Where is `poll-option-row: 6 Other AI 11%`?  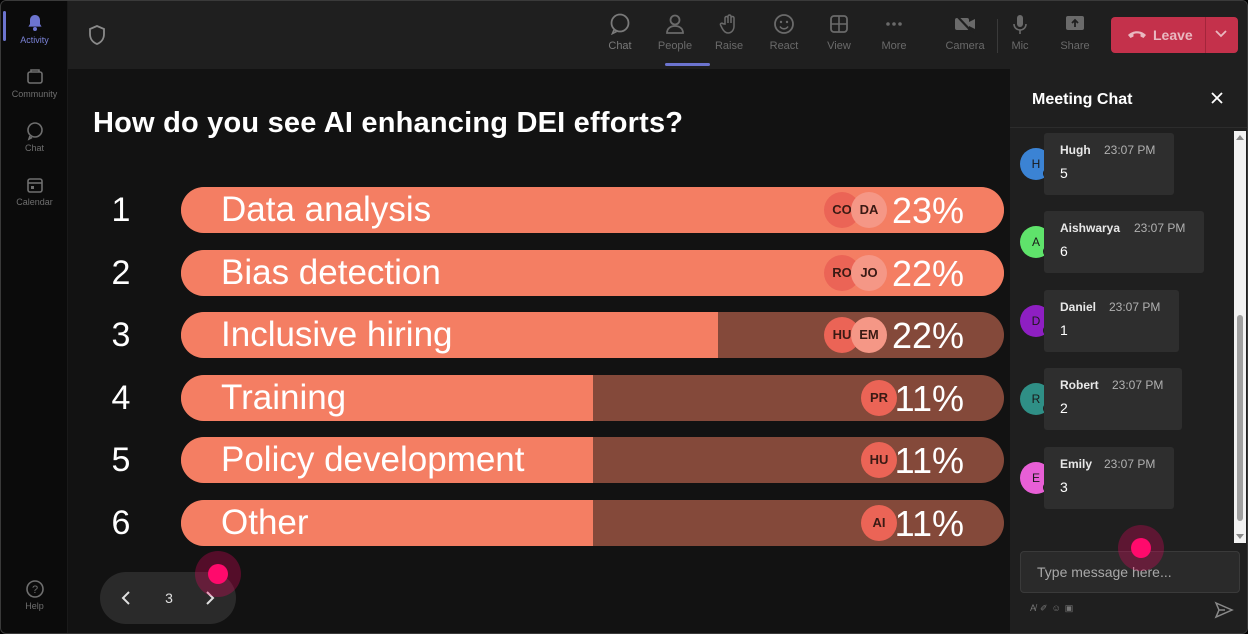
poll-option-row: 6 Other AI 11% is located at coordinates (539, 523).